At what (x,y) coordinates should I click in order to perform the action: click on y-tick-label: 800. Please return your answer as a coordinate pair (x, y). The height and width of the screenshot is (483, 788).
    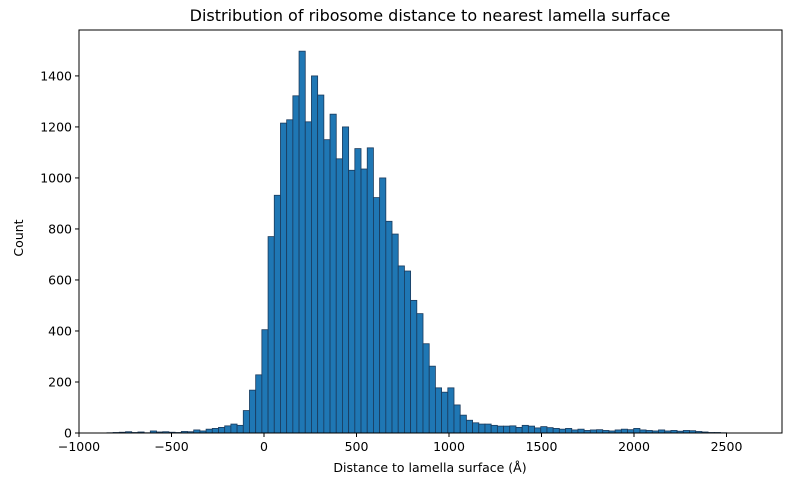
    Looking at the image, I should click on (60, 228).